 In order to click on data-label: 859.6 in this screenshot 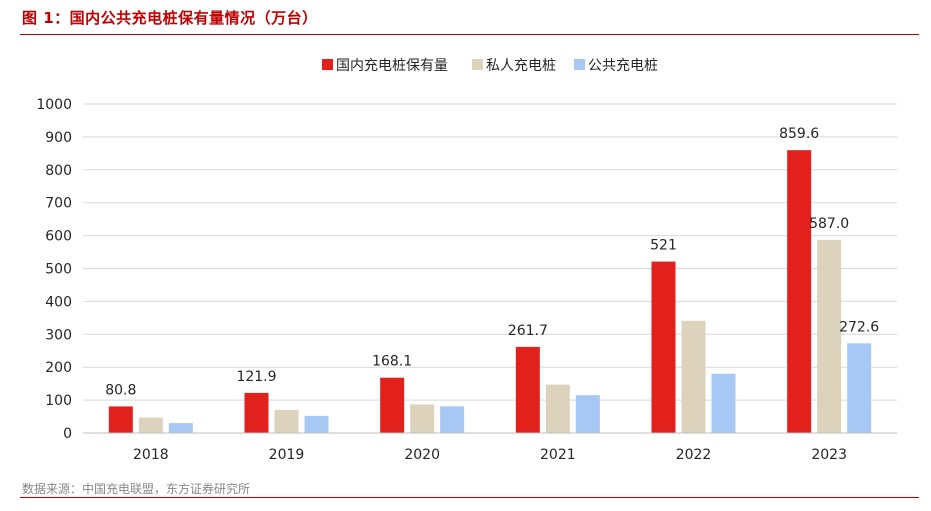, I will do `click(799, 134)`.